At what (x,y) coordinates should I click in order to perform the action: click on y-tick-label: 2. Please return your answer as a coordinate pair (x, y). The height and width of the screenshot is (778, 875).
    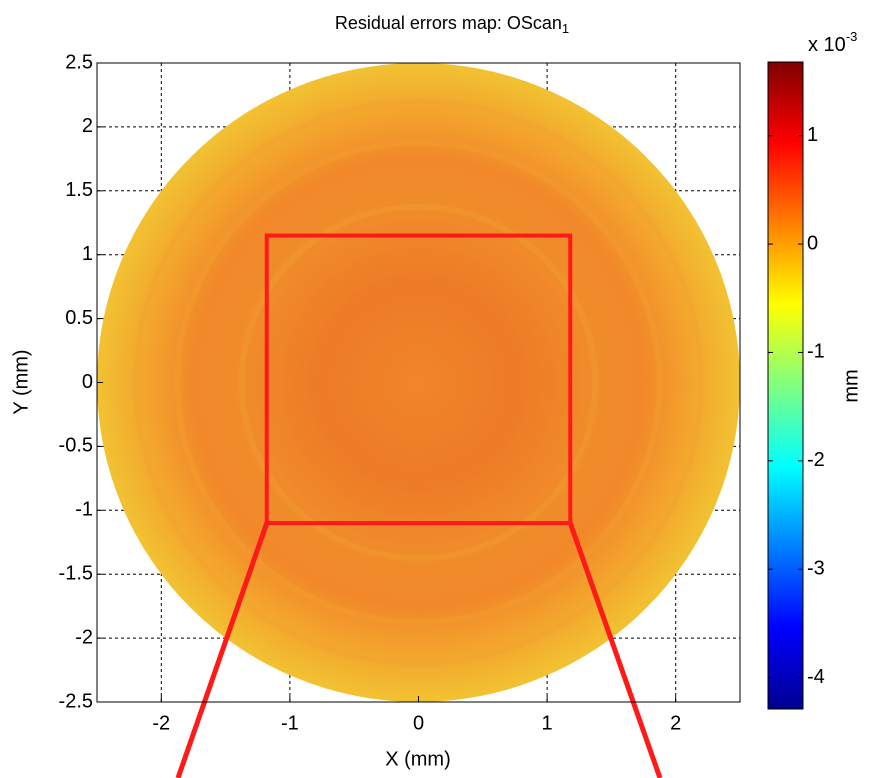
    Looking at the image, I should click on (87, 126).